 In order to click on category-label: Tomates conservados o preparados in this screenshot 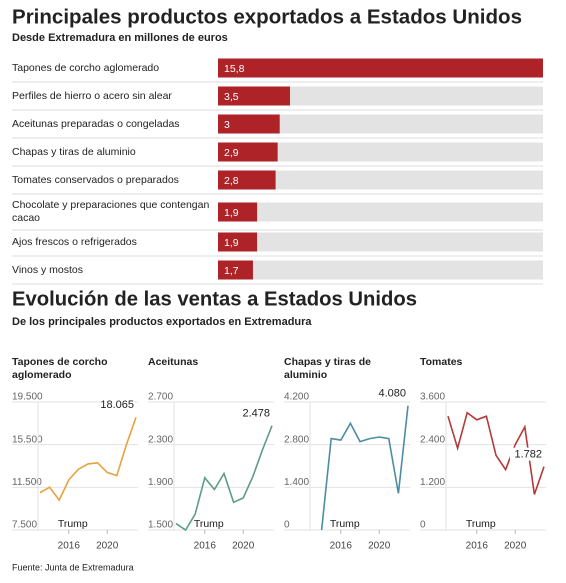, I will do `click(95, 179)`.